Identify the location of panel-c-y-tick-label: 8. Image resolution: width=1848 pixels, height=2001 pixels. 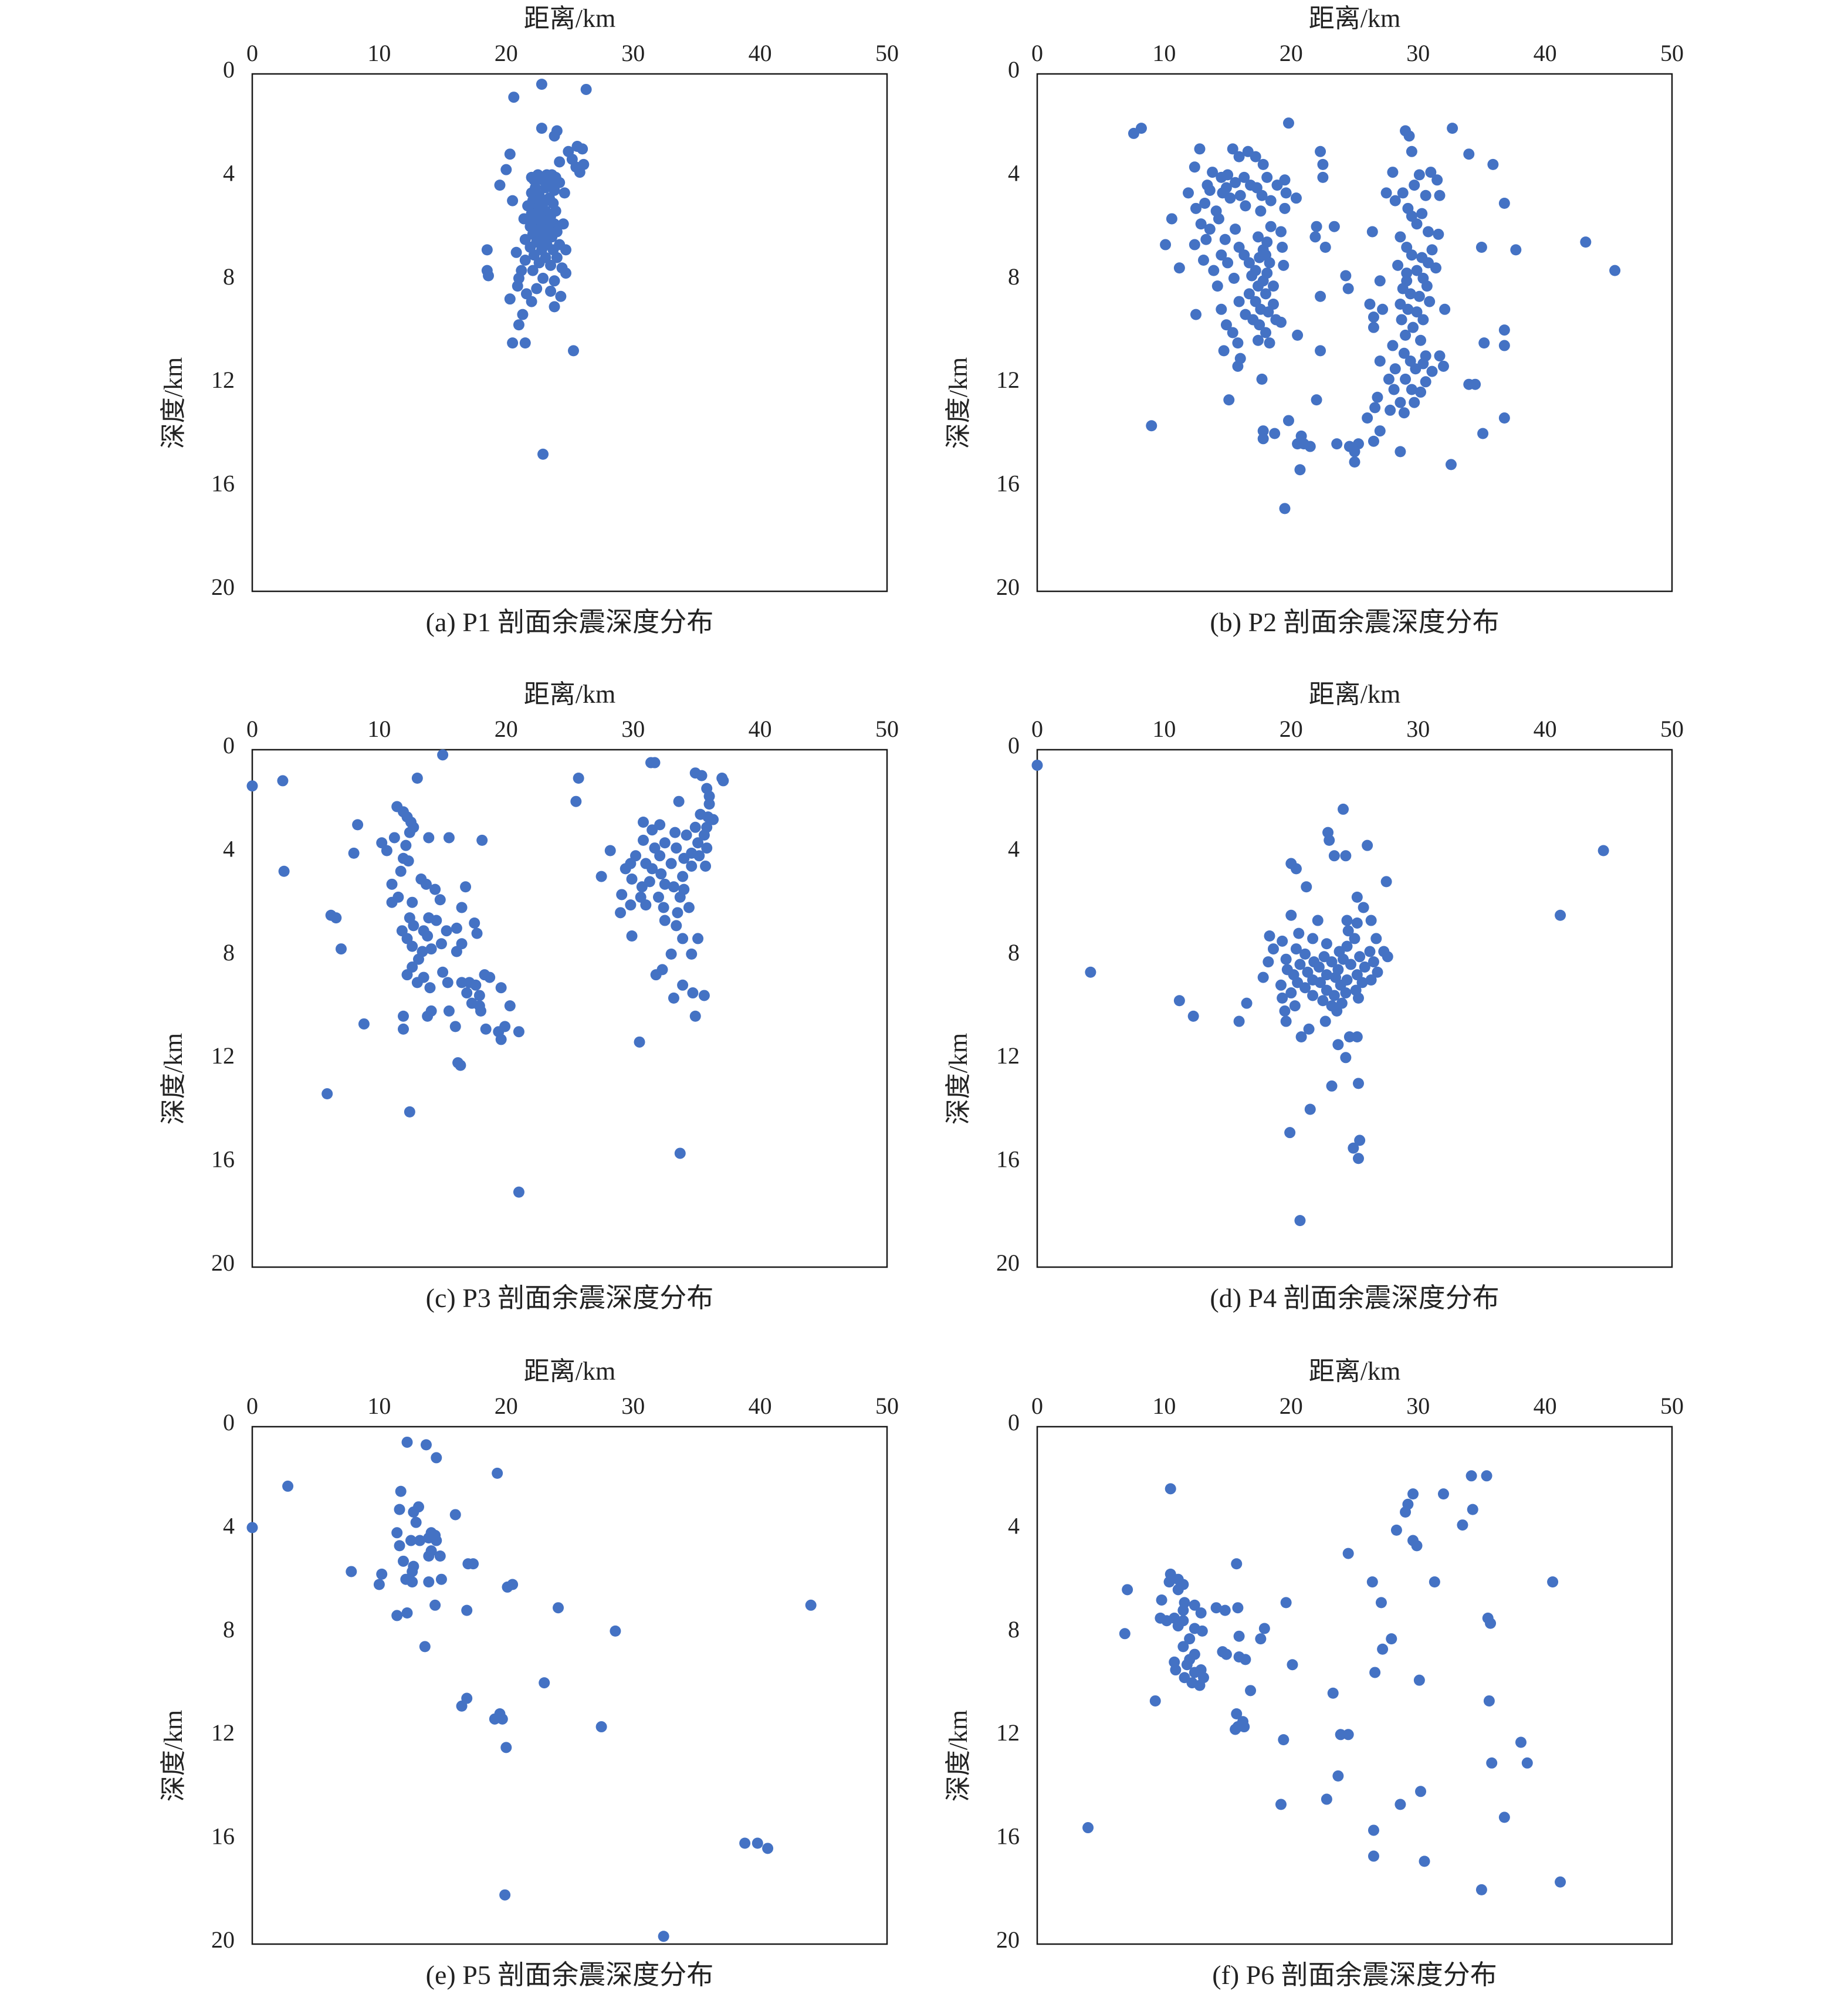
(229, 952).